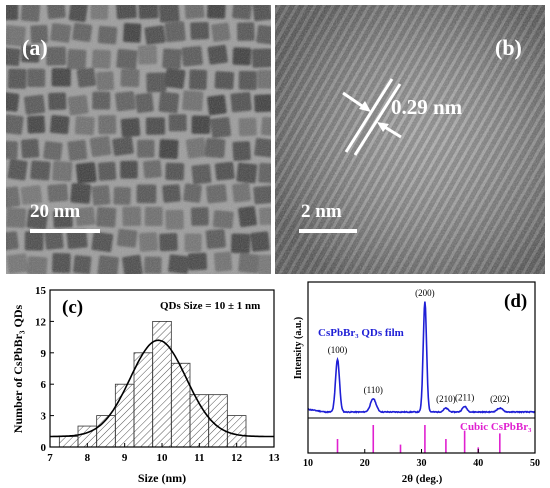 The image size is (550, 488). I want to click on histogram-x-axis-title: Size (nm), so click(162, 478).